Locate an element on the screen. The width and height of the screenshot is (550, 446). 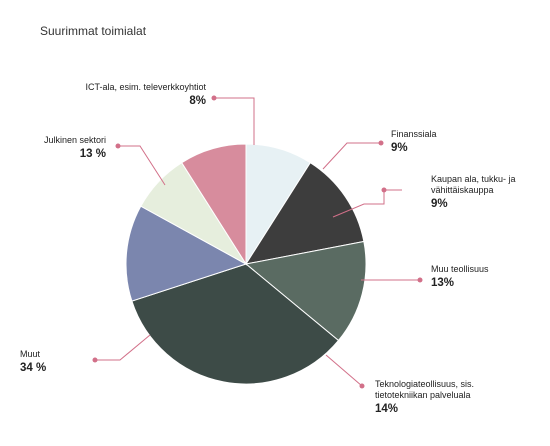
label-ict-value: 8% is located at coordinates (197, 101).